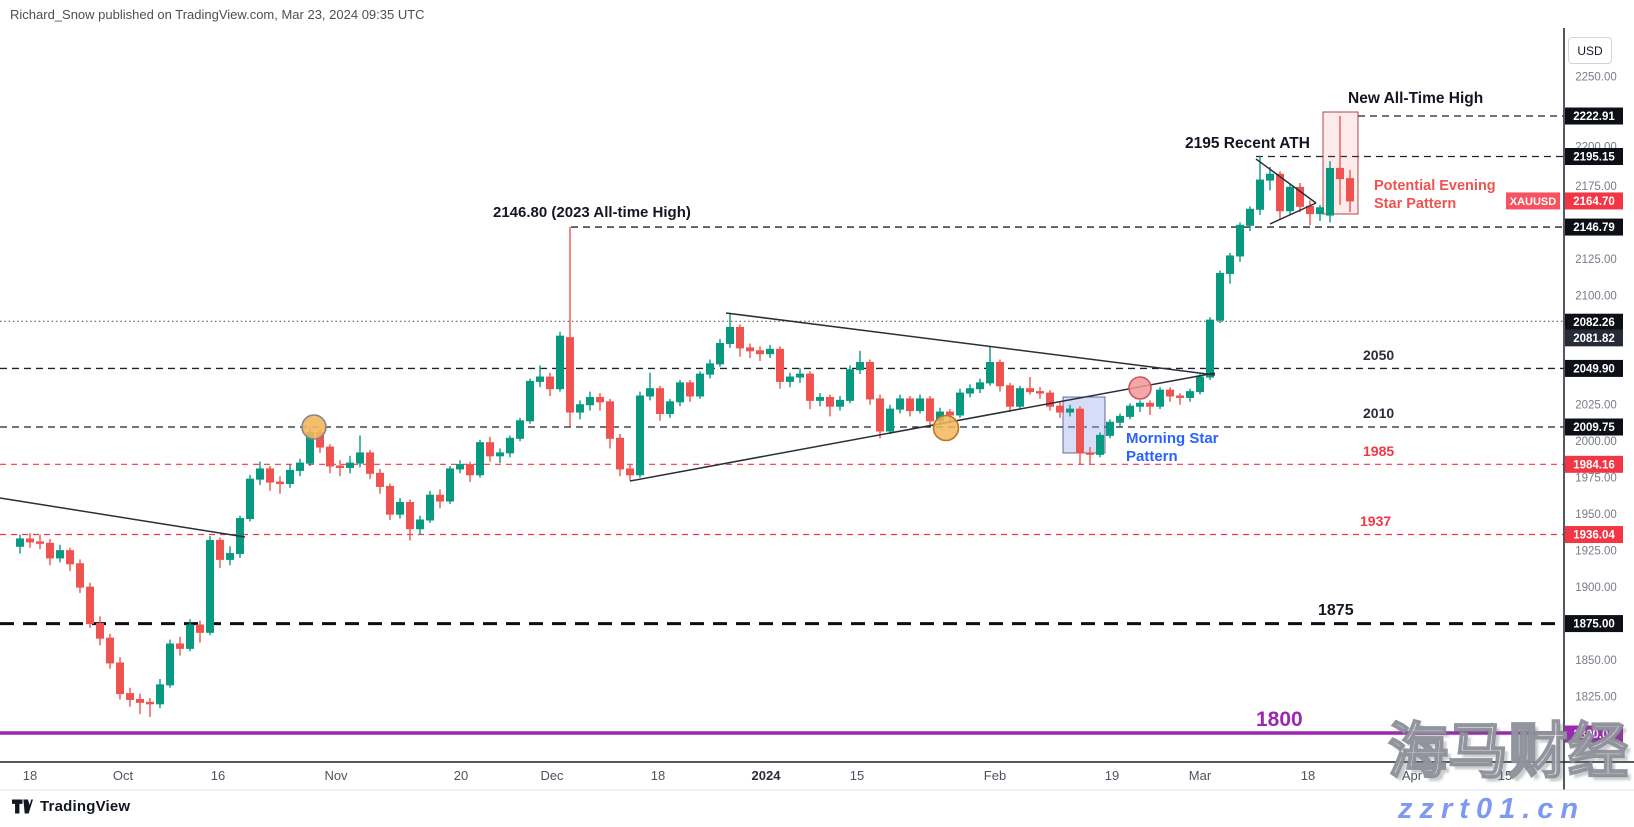 Image resolution: width=1634 pixels, height=827 pixels. What do you see at coordinates (1596, 442) in the screenshot?
I see `price-tick: 2000.00` at bounding box center [1596, 442].